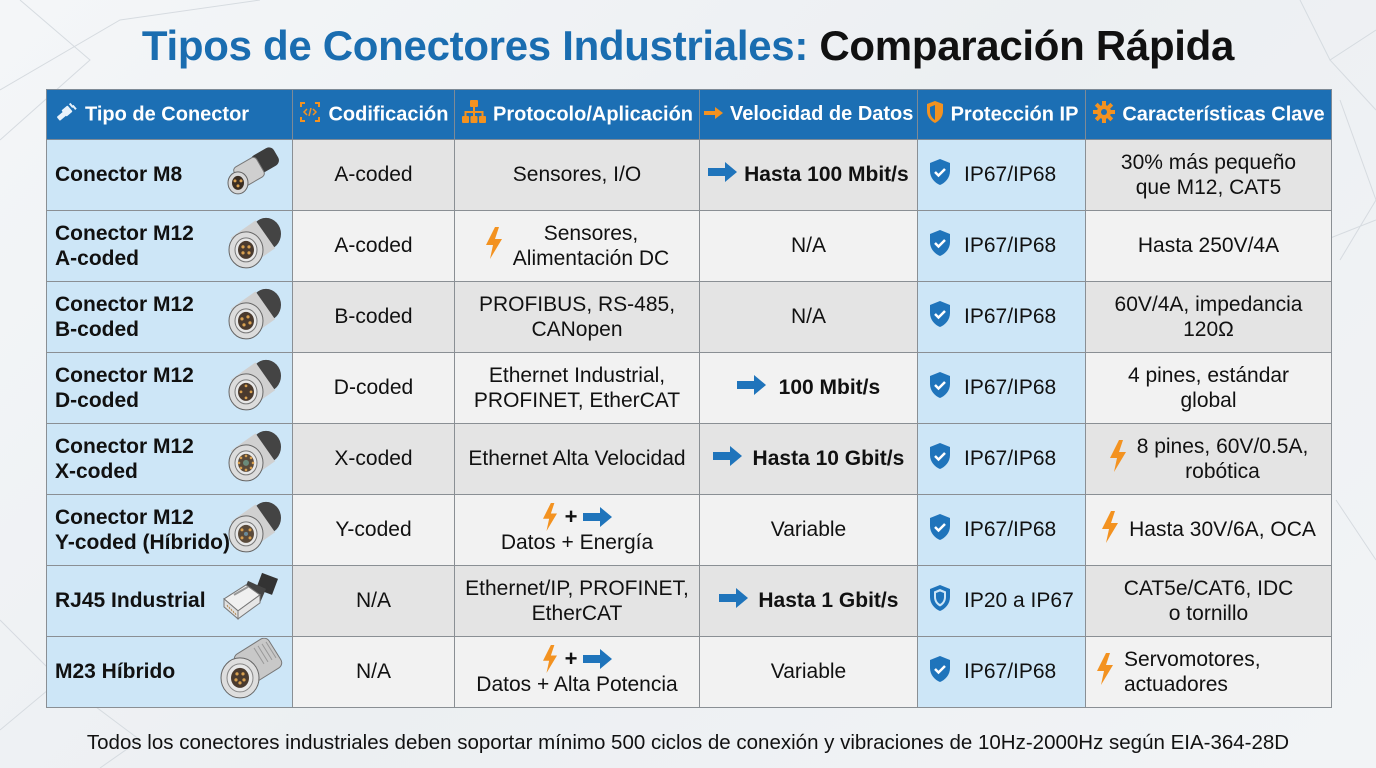  What do you see at coordinates (577, 613) in the screenshot?
I see `protocol-line2: EtherCAT` at bounding box center [577, 613].